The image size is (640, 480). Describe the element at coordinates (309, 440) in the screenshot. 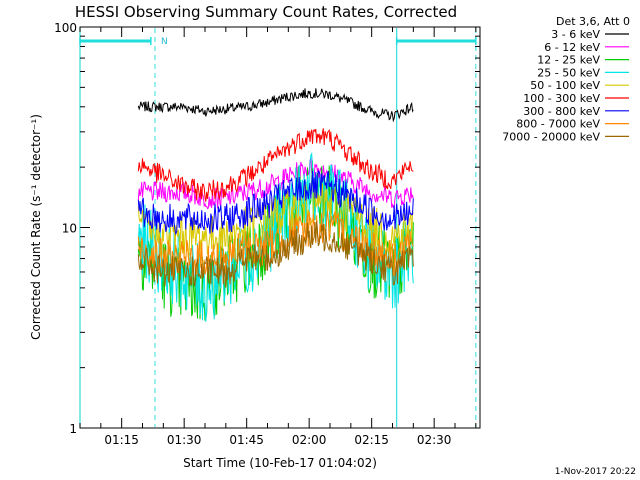

I see `x-tick-label: 02:00` at that location.